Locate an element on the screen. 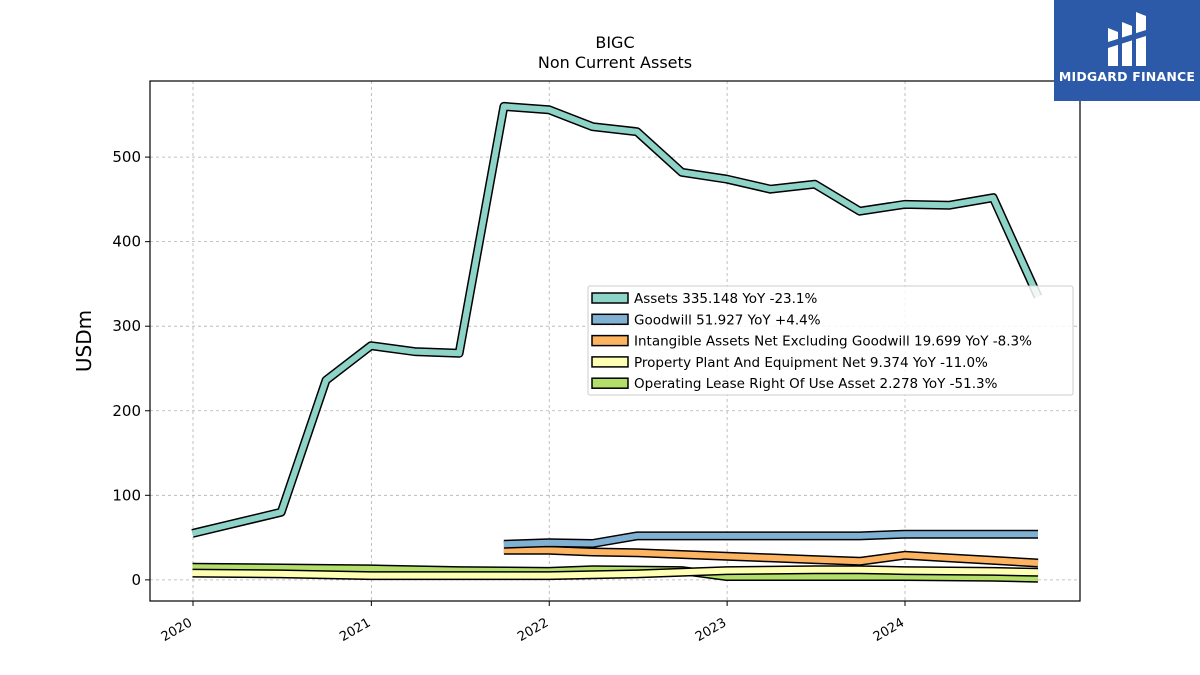  y-tick-label: 300 is located at coordinates (126, 326).